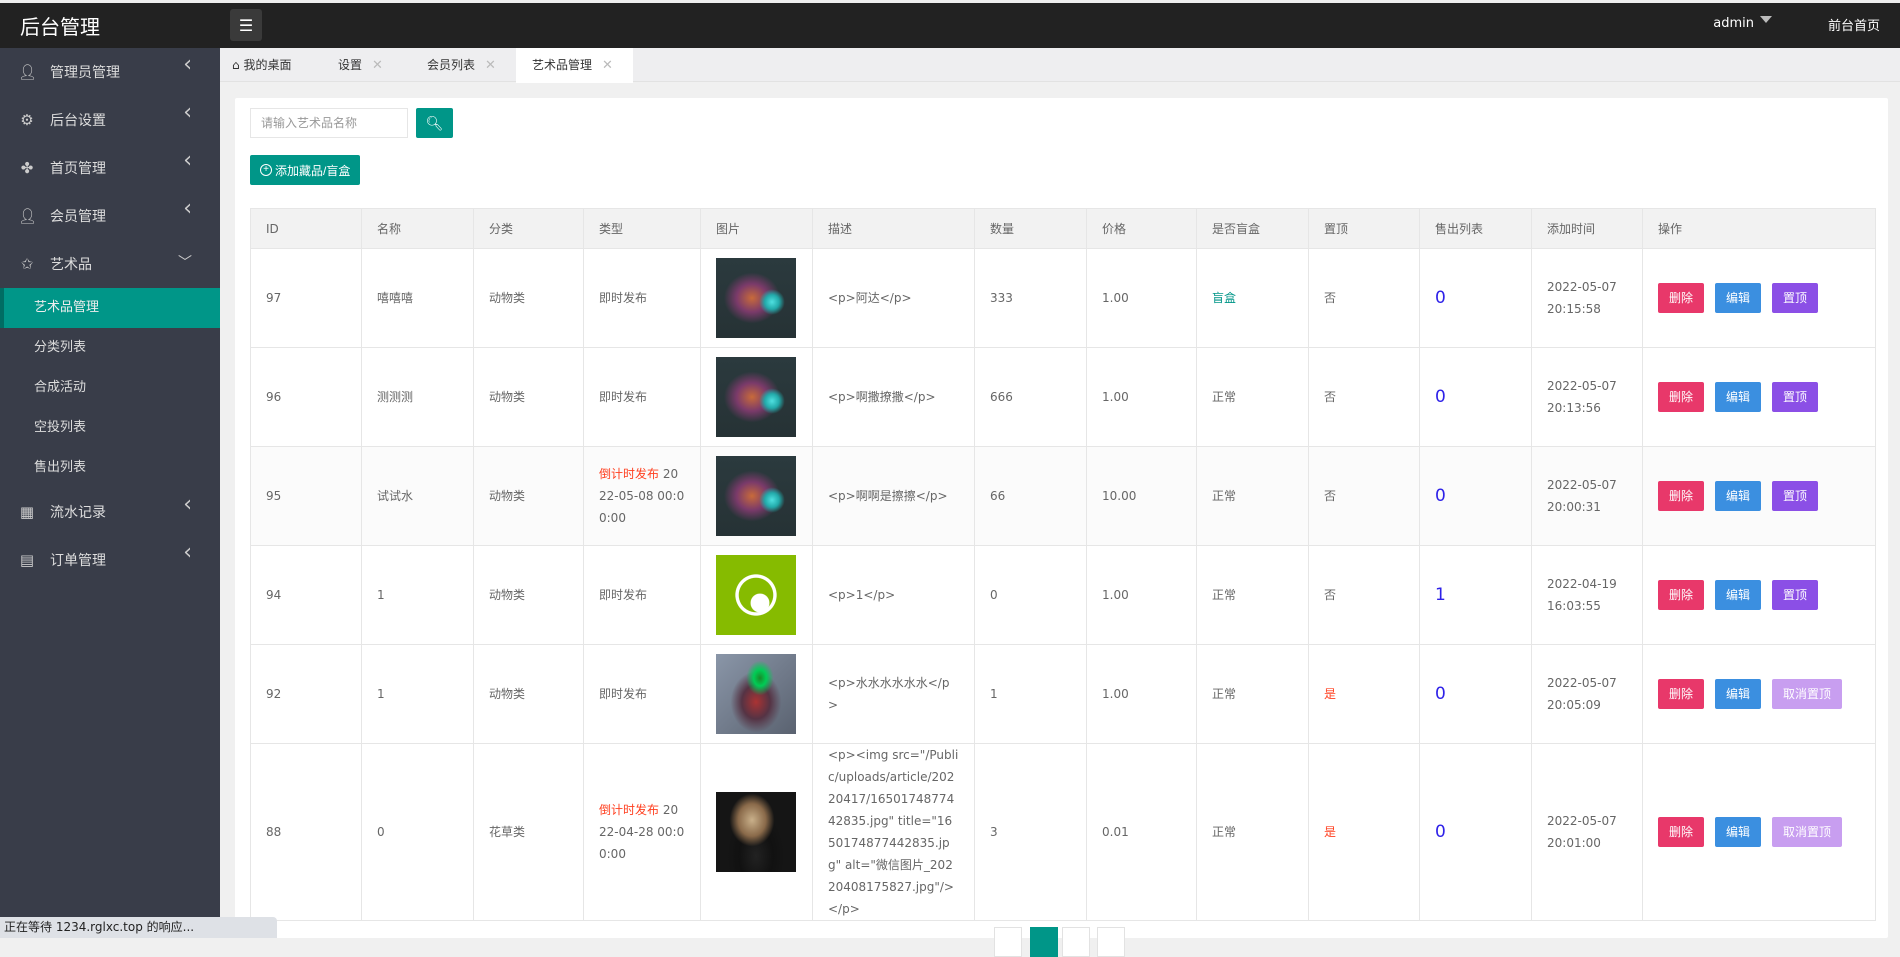  What do you see at coordinates (1582, 496) in the screenshot?
I see `added-time-cell-value: 2022-05-07 20:00:31` at bounding box center [1582, 496].